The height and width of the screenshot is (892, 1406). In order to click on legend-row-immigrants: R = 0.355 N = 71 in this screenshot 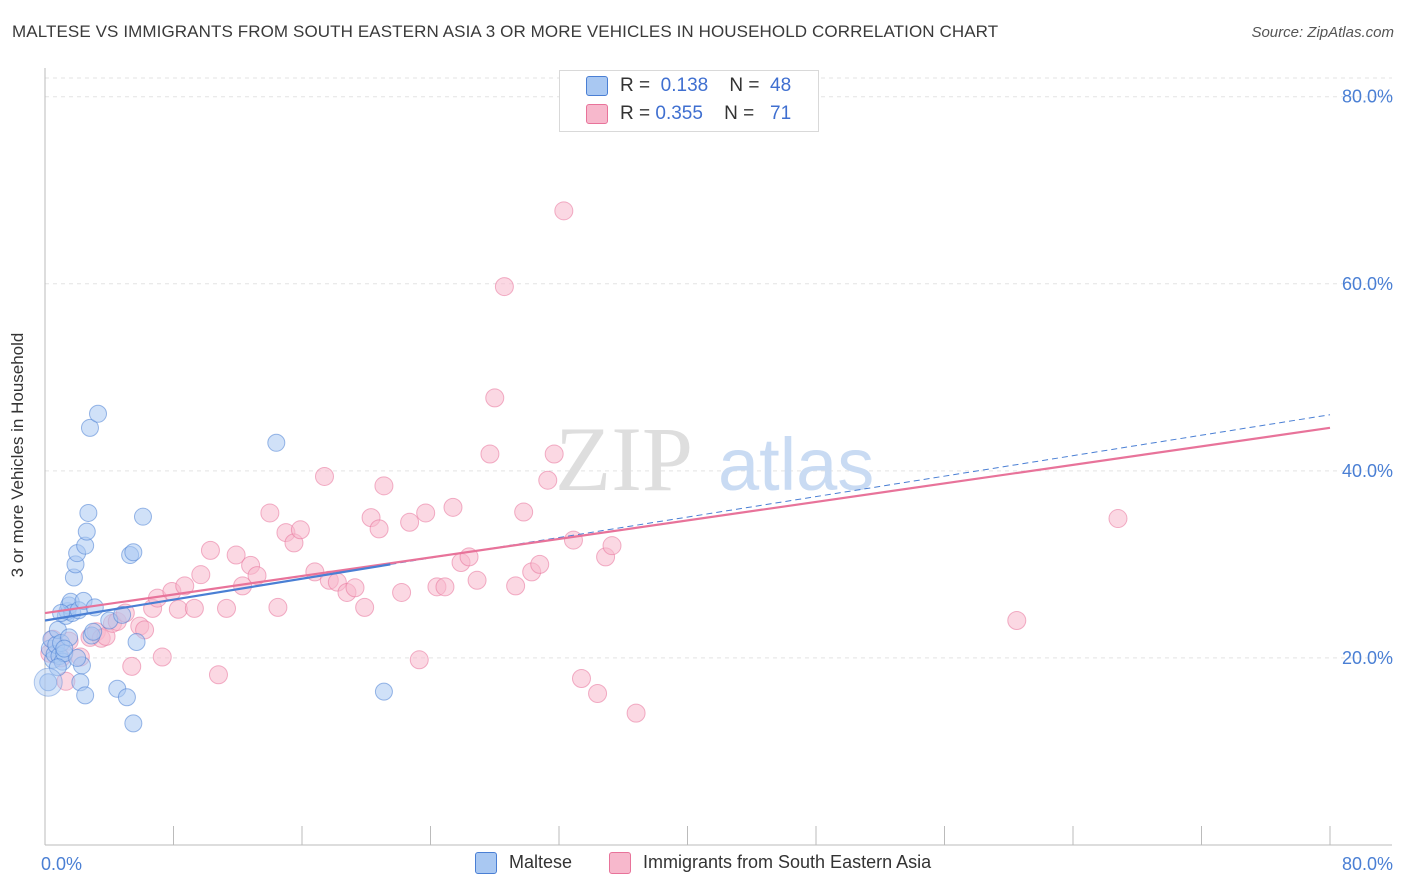, I will do `click(688, 116)`.